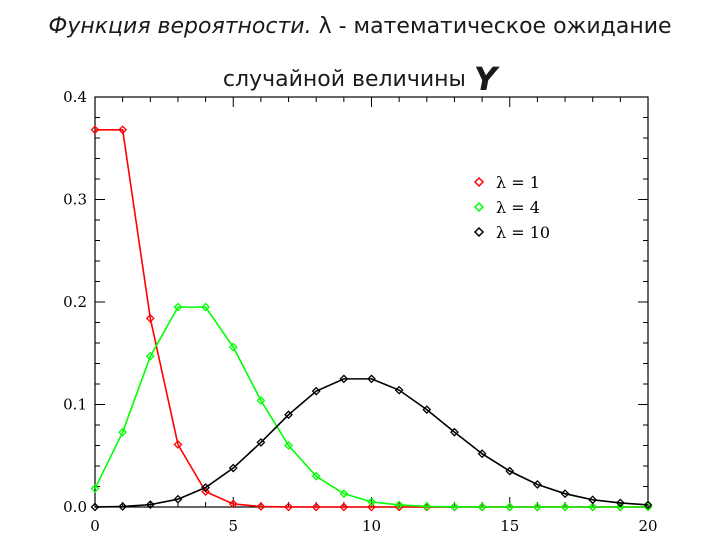 The image size is (720, 540). I want to click on chart-title-line-2: случайной величины Y, so click(360, 77).